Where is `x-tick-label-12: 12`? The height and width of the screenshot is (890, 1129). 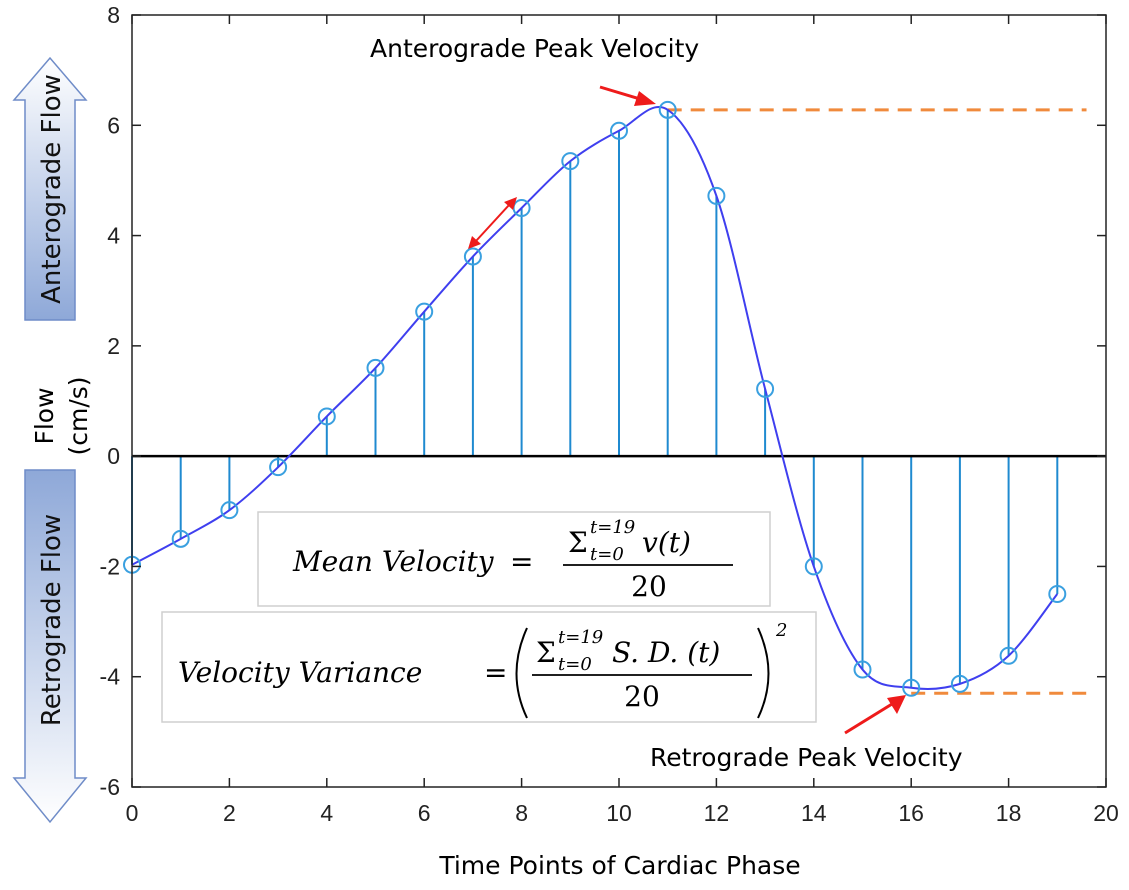 x-tick-label-12: 12 is located at coordinates (717, 813).